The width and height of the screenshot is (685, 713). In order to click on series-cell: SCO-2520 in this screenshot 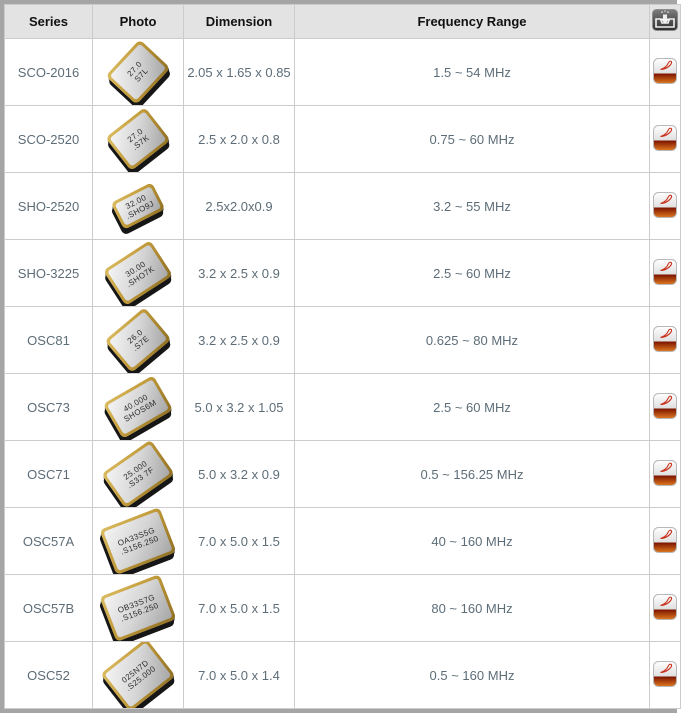, I will do `click(48, 139)`.